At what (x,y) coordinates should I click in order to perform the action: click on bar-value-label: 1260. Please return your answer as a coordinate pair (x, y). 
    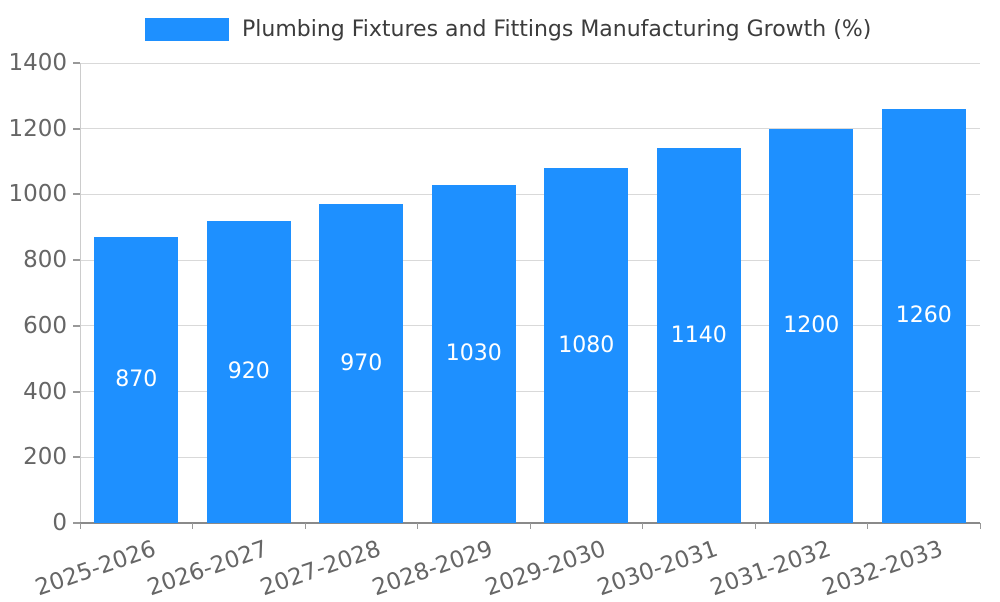
    Looking at the image, I should click on (923, 315).